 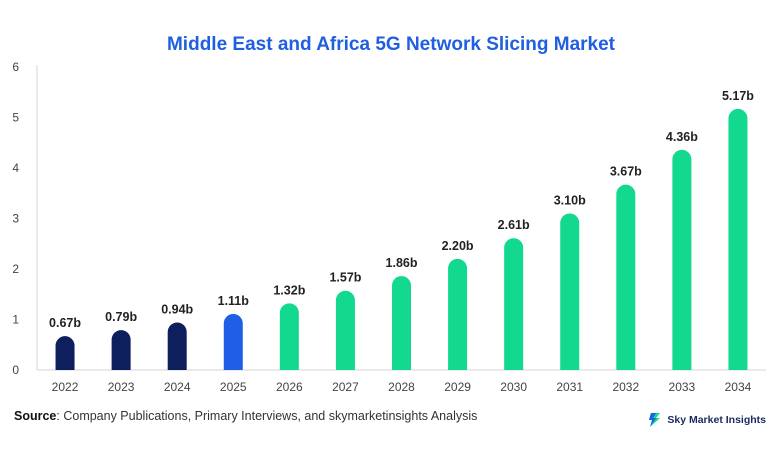 What do you see at coordinates (345, 387) in the screenshot?
I see `x-tick-label-2027: 2027` at bounding box center [345, 387].